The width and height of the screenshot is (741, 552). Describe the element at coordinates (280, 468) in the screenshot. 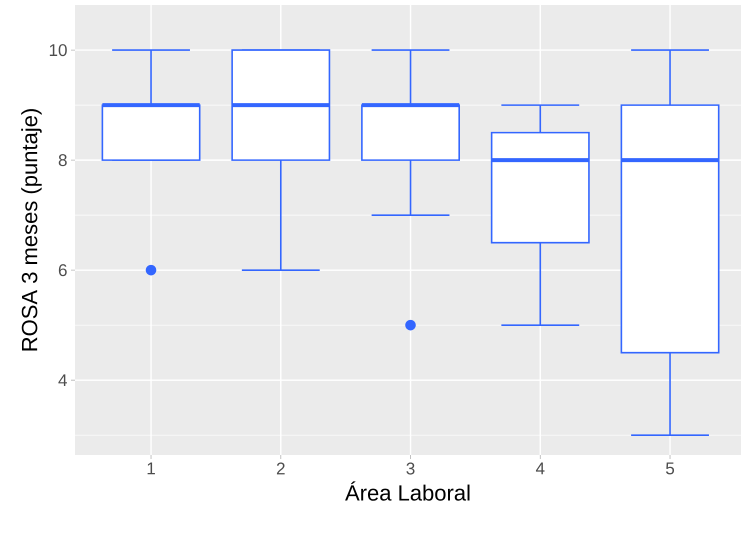

I see `x-tick-label: 2` at that location.